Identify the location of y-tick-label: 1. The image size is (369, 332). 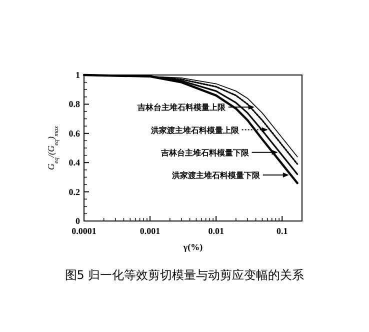
(78, 75).